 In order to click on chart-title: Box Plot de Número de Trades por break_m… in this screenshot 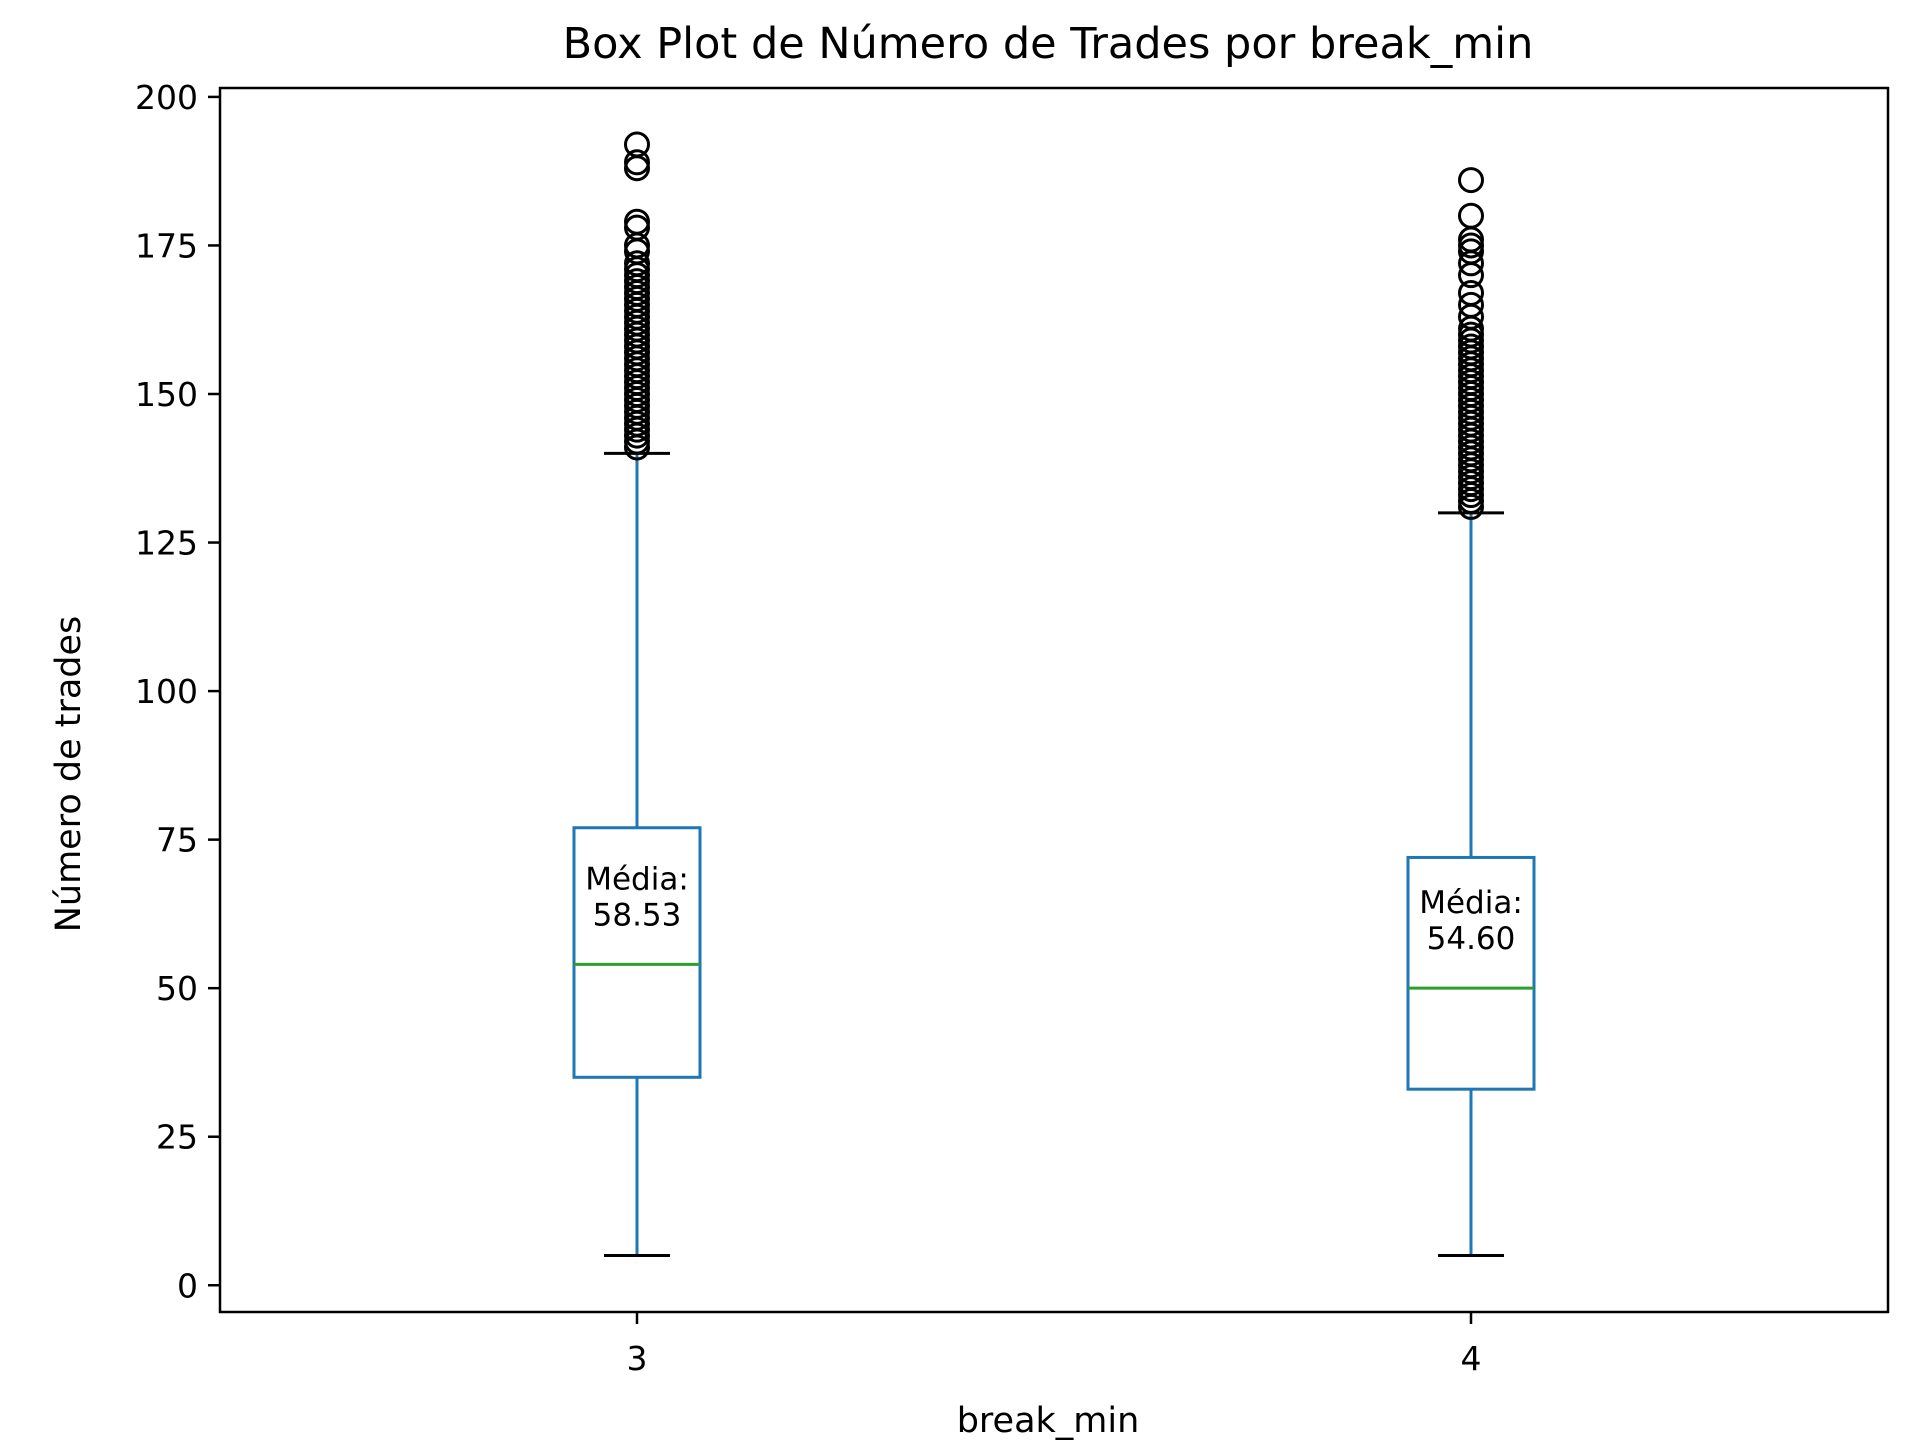, I will do `click(1048, 44)`.